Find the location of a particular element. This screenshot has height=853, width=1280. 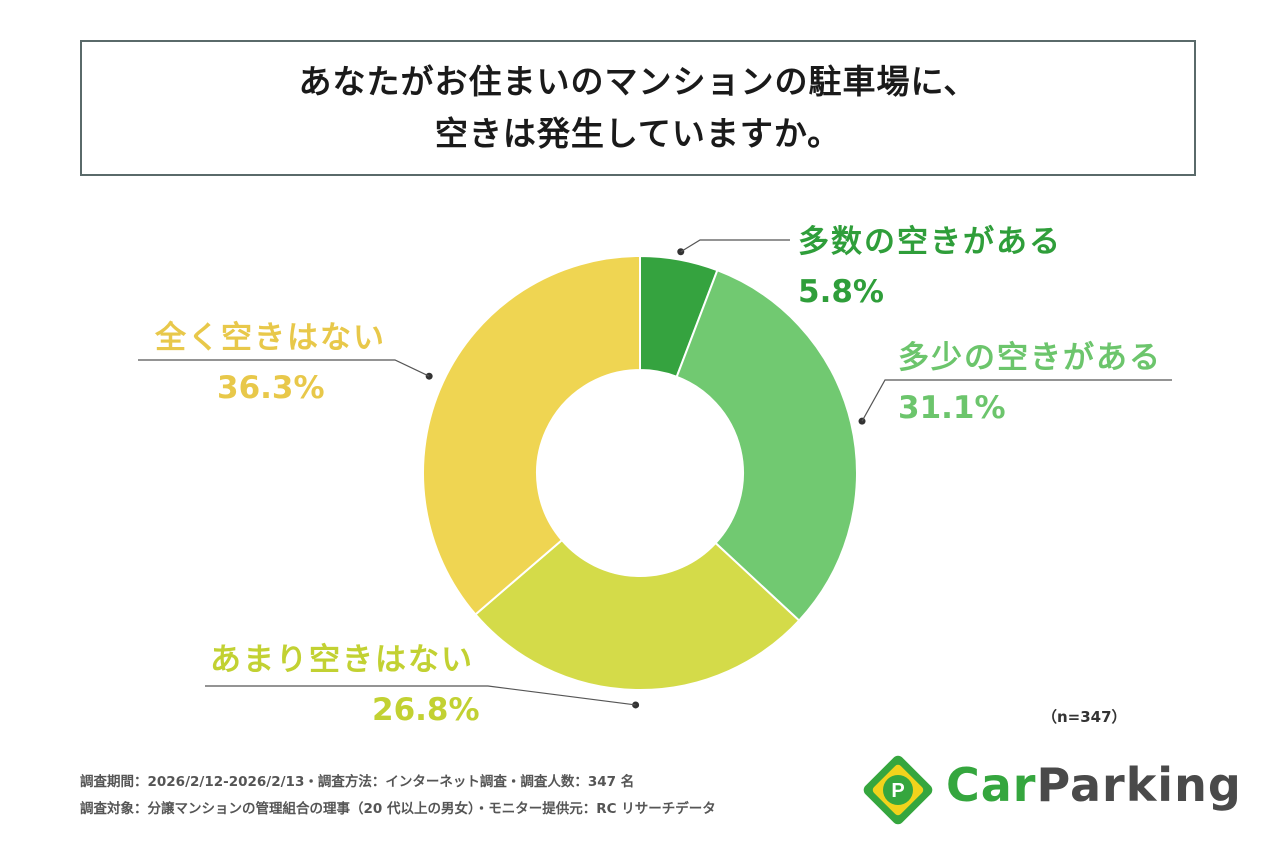

donut-slice-few-vacancies is located at coordinates (637, 614).